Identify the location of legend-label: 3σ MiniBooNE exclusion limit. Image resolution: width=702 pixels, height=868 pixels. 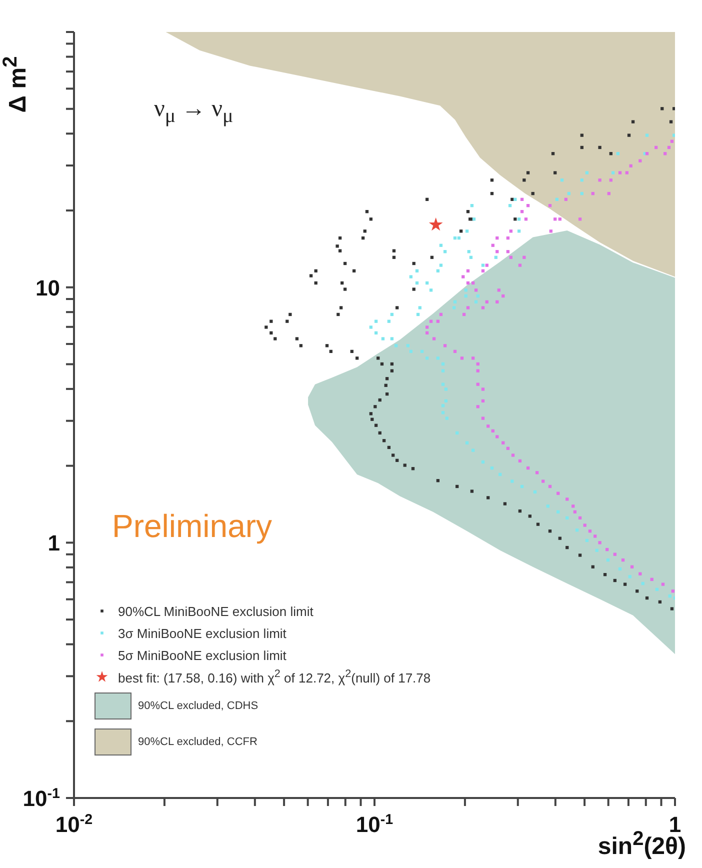
(202, 633).